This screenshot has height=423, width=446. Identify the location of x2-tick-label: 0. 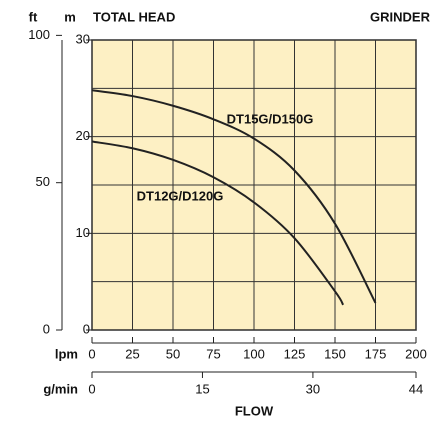
(91, 388).